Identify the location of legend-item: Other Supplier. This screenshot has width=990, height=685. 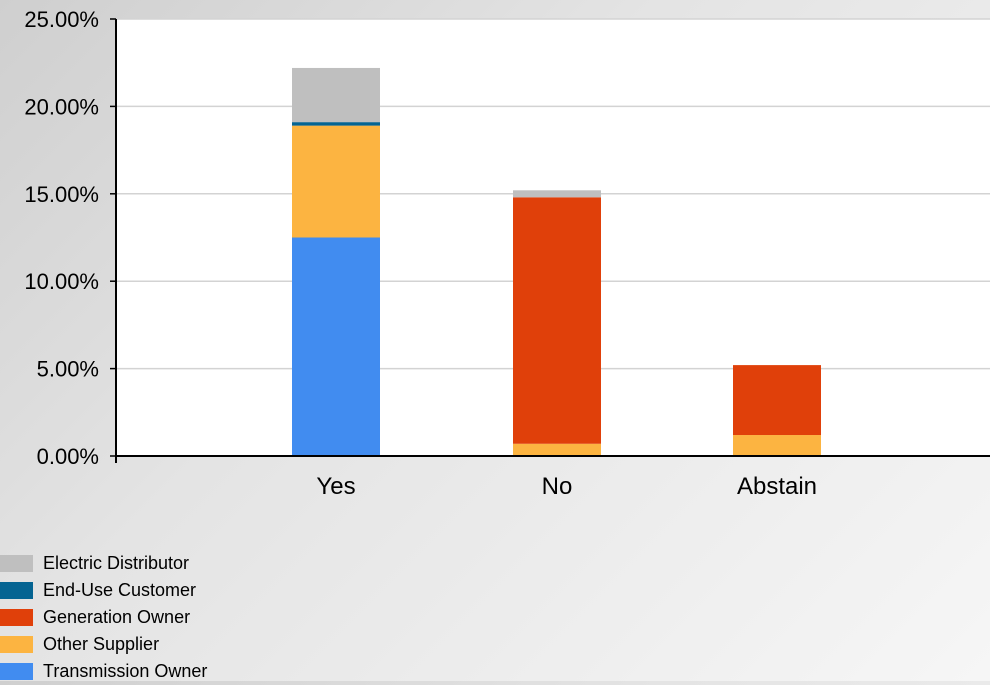
(103, 644).